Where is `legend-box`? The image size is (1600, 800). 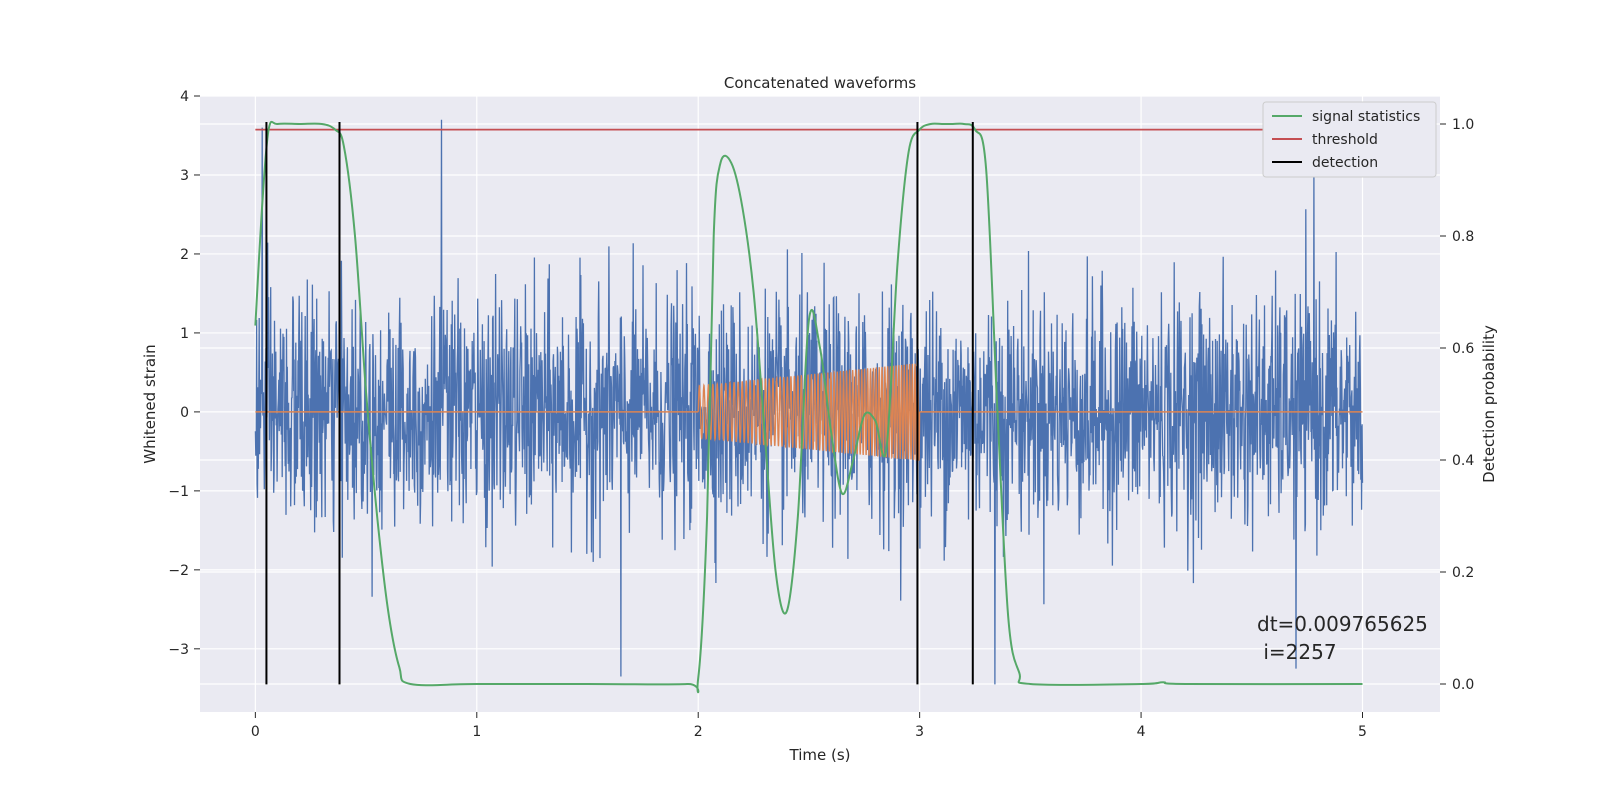
legend-box is located at coordinates (1349, 139).